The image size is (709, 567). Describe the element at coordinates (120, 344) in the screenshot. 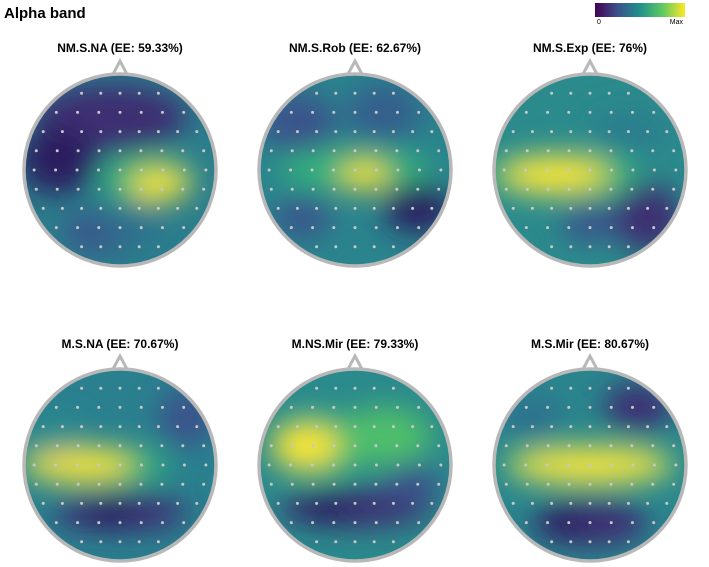

I see `panel-title: M.S.NA (EE: 70.67%)` at that location.